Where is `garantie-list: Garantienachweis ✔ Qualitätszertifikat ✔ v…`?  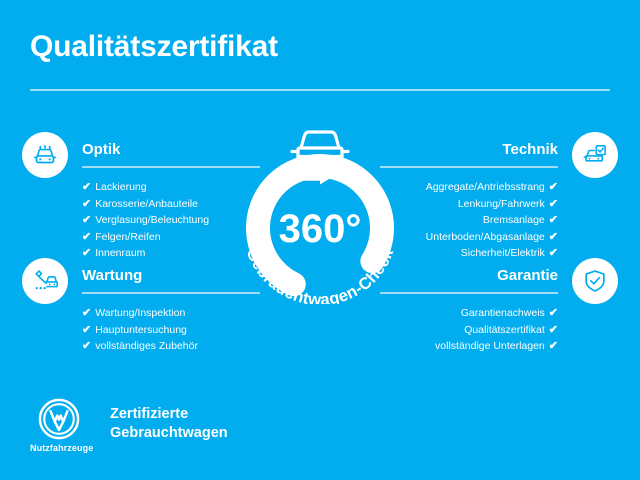 garantie-list: Garantienachweis ✔ Qualitätszertifikat ✔ v… is located at coordinates (469, 330).